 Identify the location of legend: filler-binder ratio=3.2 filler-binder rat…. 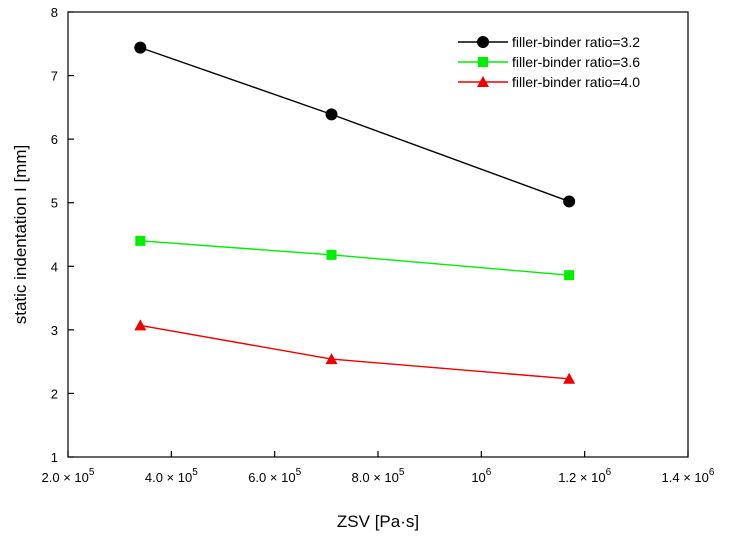
(549, 62).